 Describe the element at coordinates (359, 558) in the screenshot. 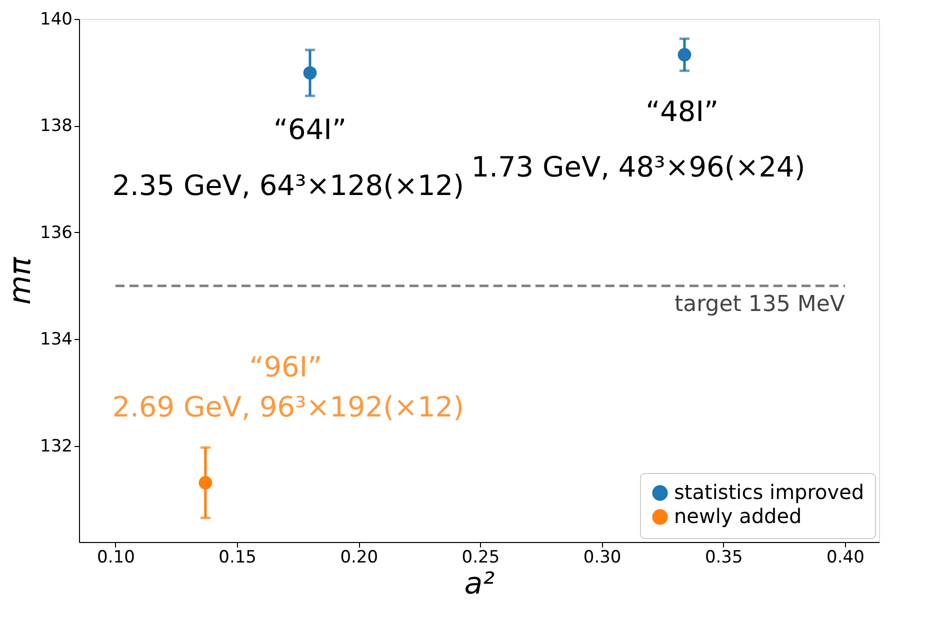

I see `x-tick-label: 0.20` at that location.